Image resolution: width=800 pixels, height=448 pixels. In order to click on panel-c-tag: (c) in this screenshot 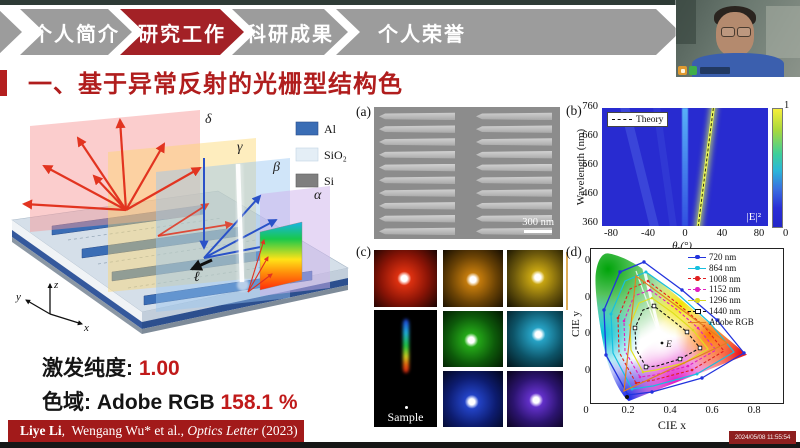, I will do `click(363, 251)`.